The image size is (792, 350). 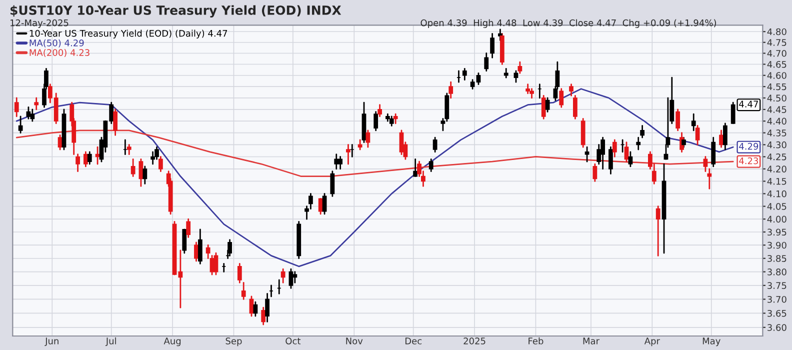 I want to click on x-tick-label: Jul, so click(x=110, y=341).